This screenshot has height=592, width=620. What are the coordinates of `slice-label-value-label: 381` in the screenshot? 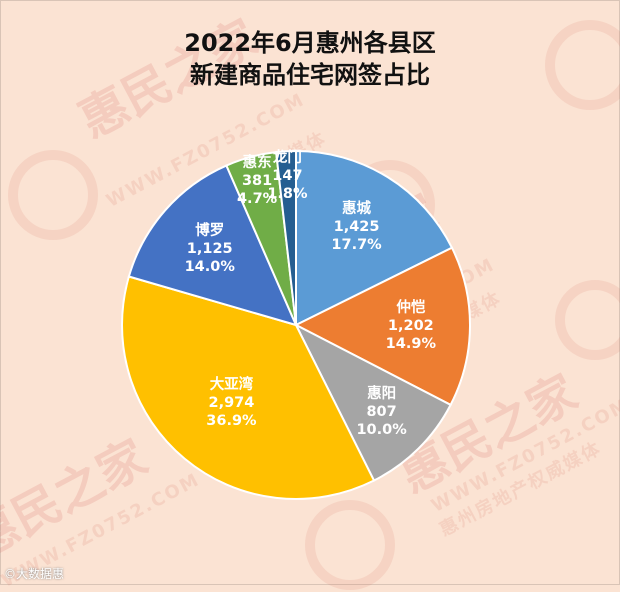 It's located at (257, 180).